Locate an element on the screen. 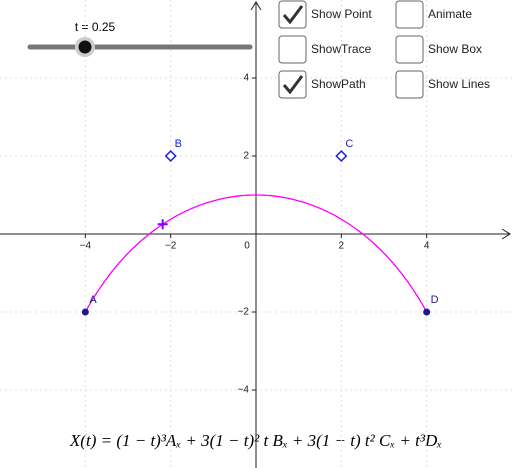 This screenshot has height=468, width=512. y-tick-label: −2 is located at coordinates (244, 312).